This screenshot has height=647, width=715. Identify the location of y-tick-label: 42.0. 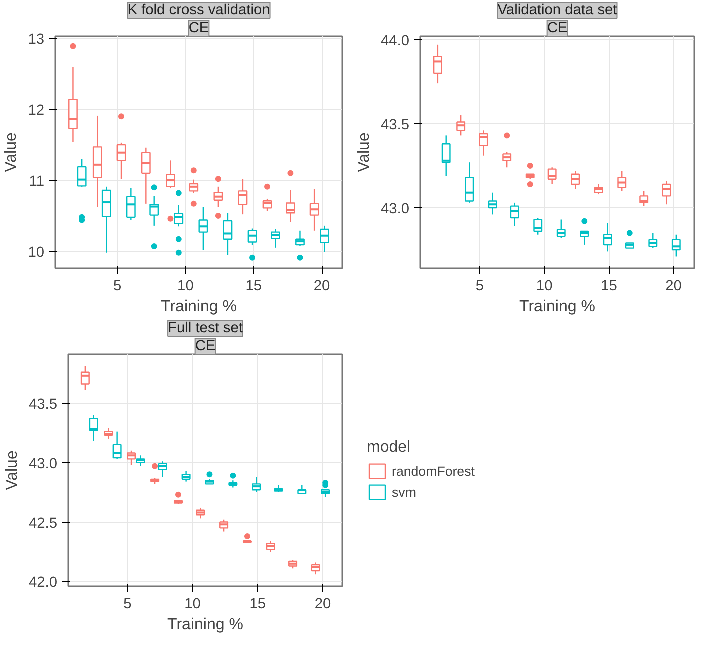
(43, 583).